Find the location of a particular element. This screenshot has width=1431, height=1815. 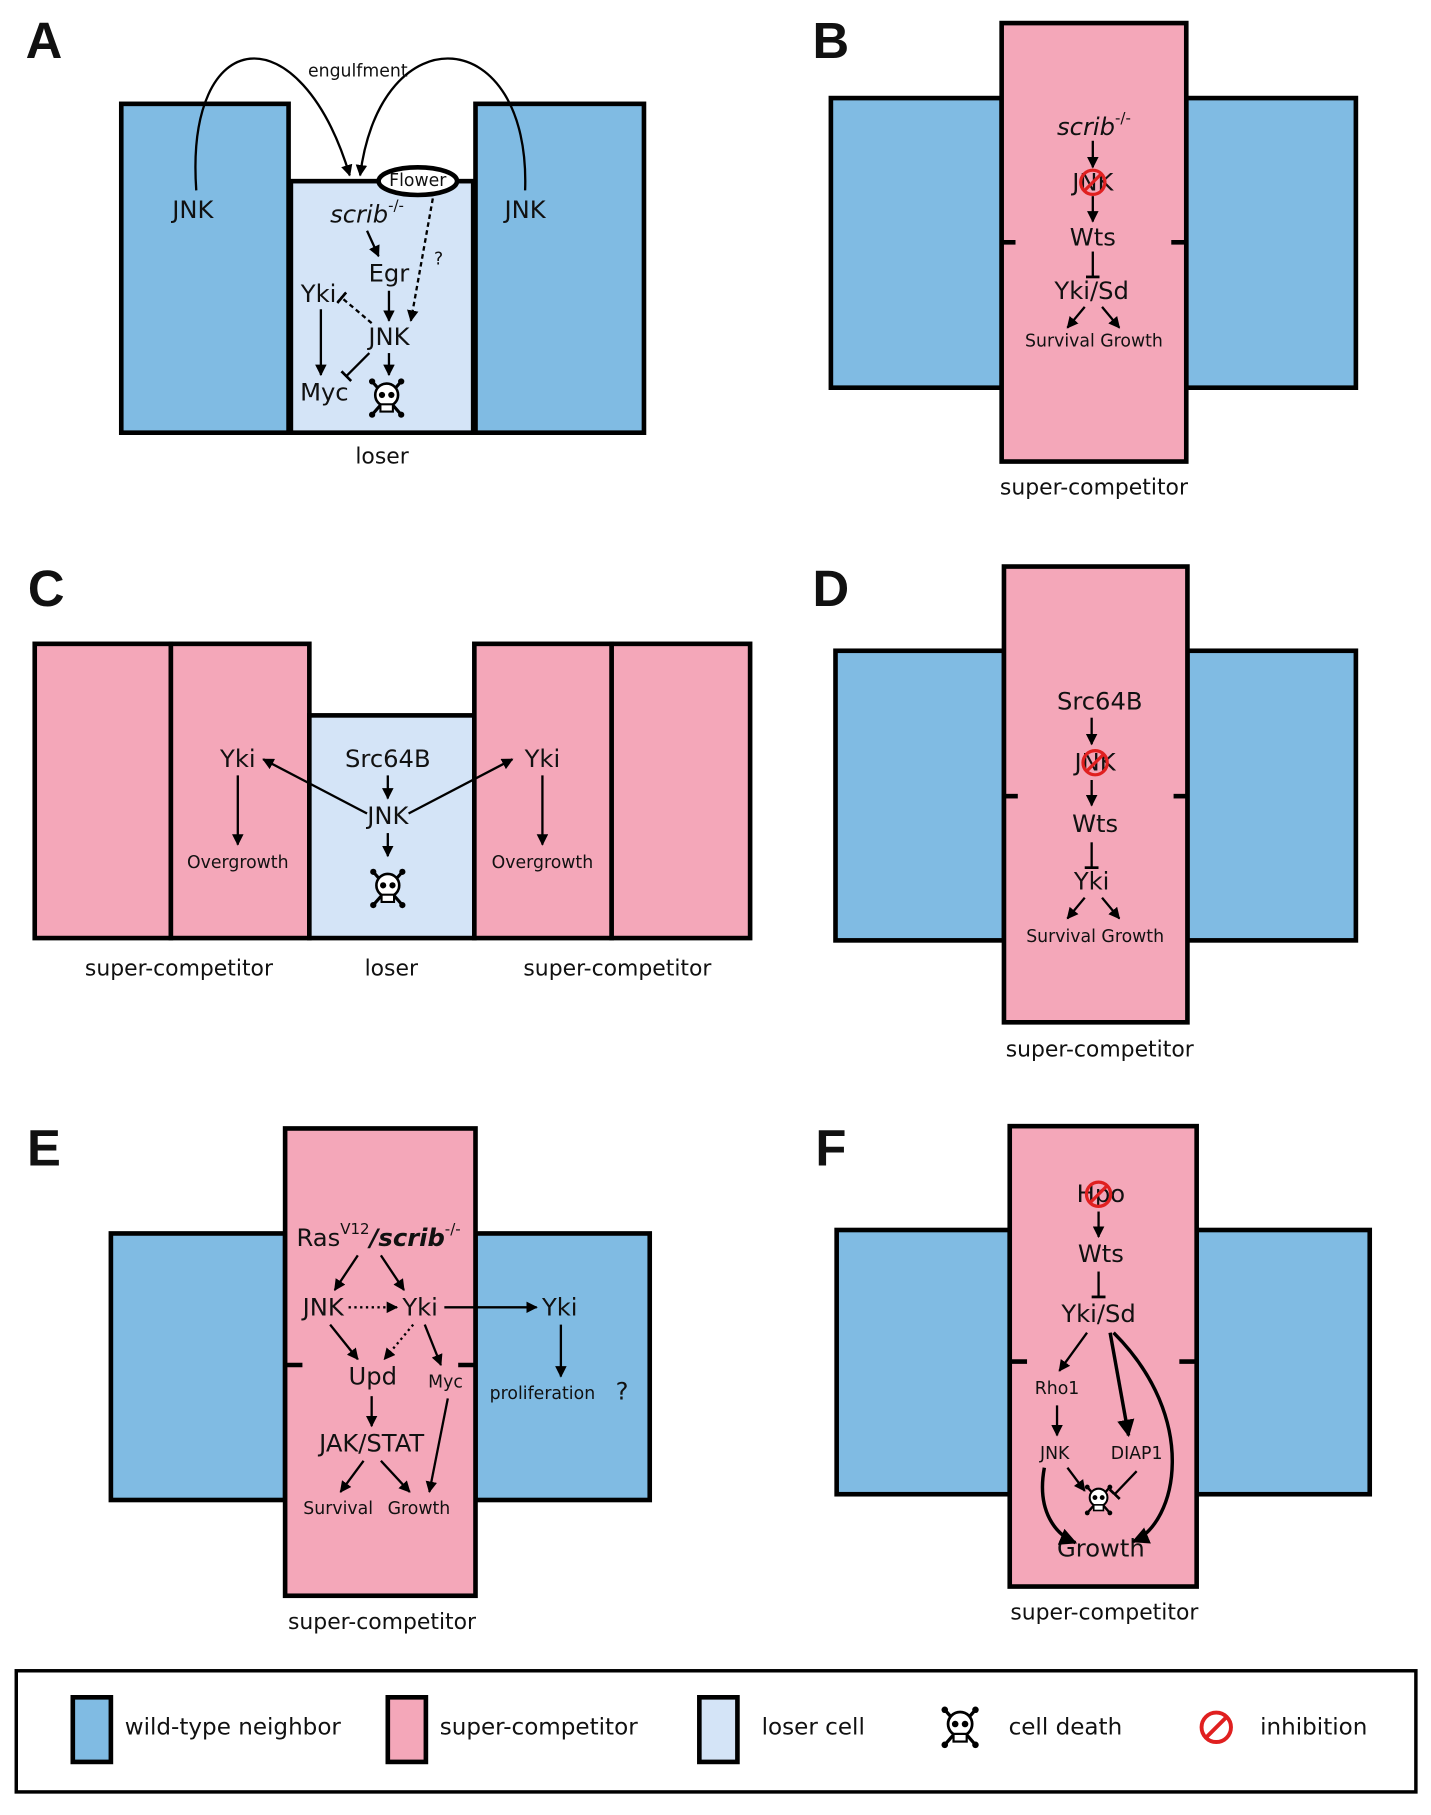

annotation: engulfment is located at coordinates (358, 72).